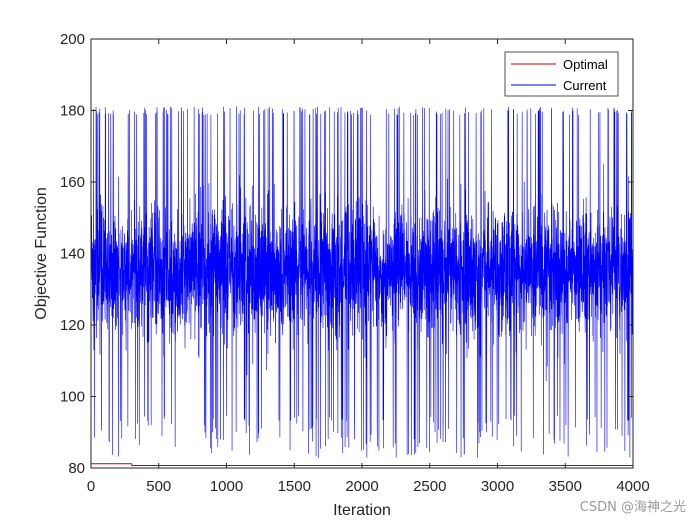 The height and width of the screenshot is (525, 700). I want to click on y-tick-label-6: 200, so click(72, 39).